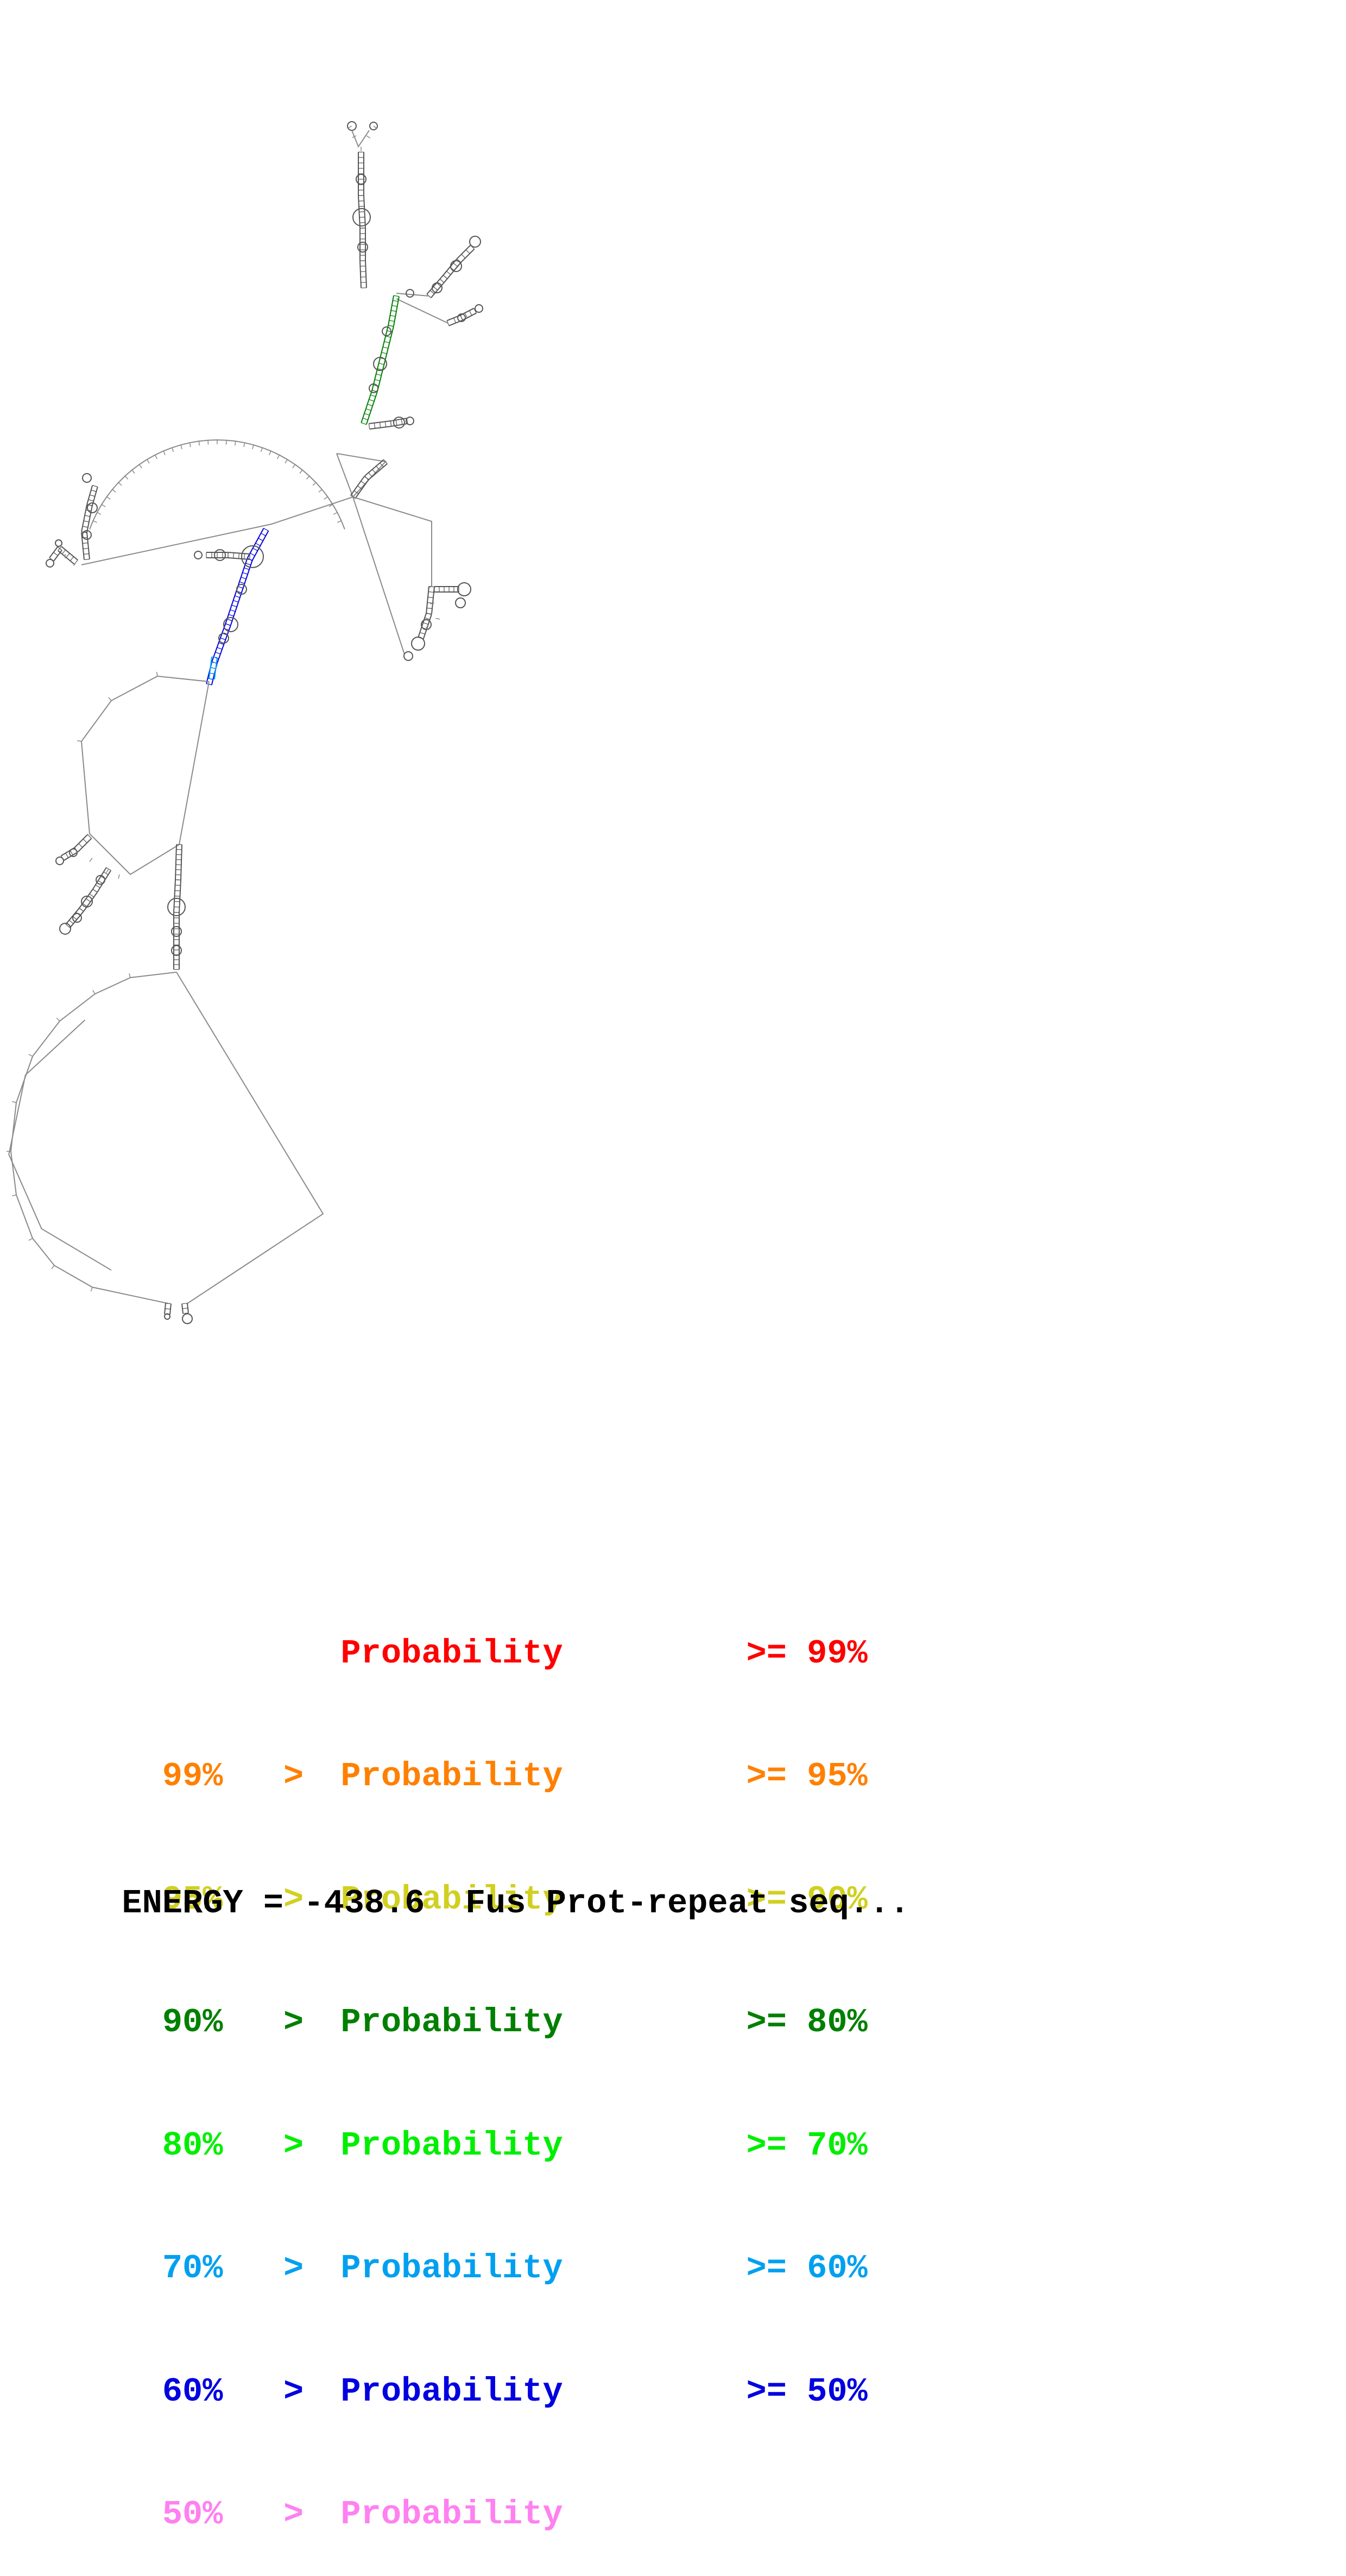 This screenshot has height=2576, width=1346. What do you see at coordinates (222, 2515) in the screenshot?
I see `legend-lower: 50%` at bounding box center [222, 2515].